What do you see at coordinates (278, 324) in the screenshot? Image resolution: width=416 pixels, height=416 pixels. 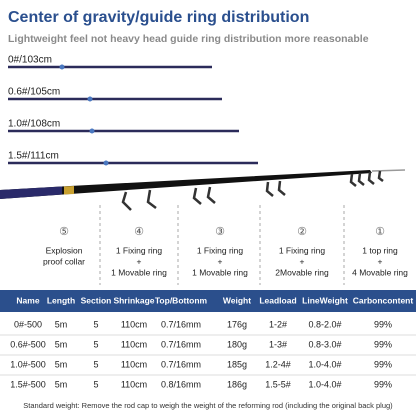 I see `table-cell: 1-2#` at bounding box center [278, 324].